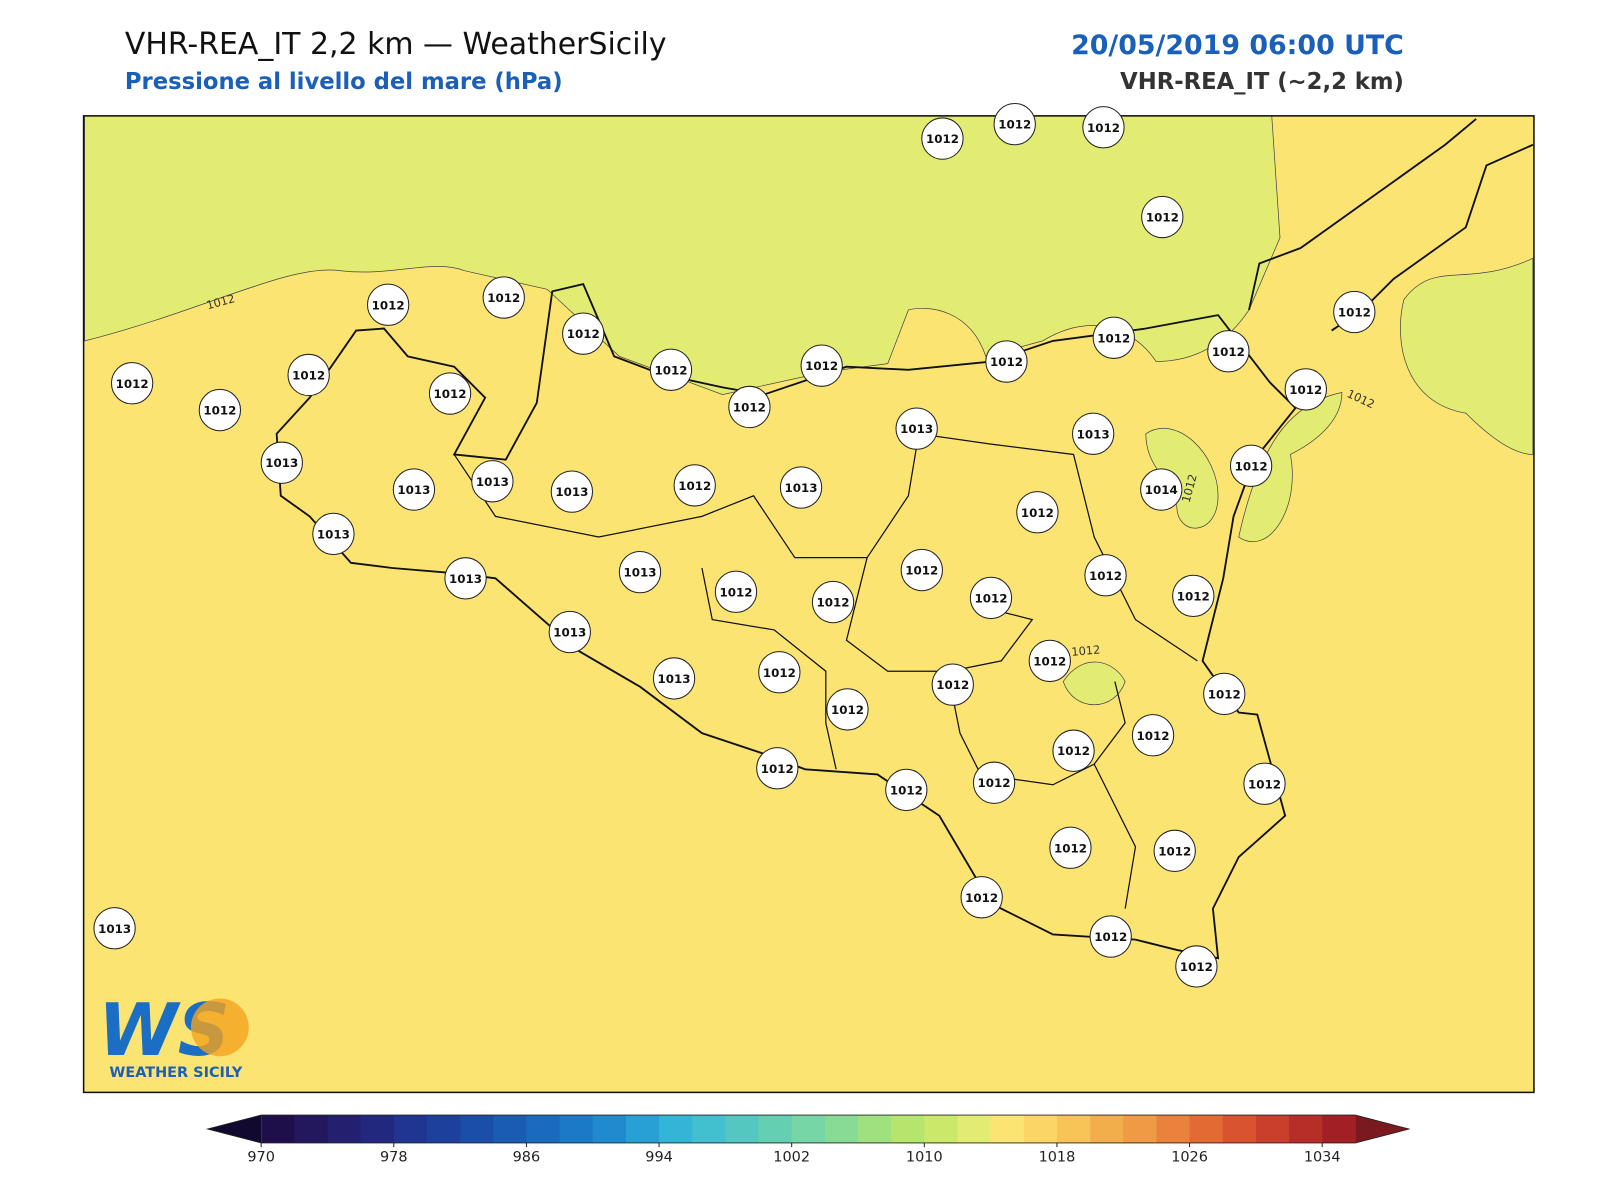 The width and height of the screenshot is (1600, 1200). I want to click on colorbar: 970 978 986 994 1002 1010 1018 1026 1034, so click(808, 1140).